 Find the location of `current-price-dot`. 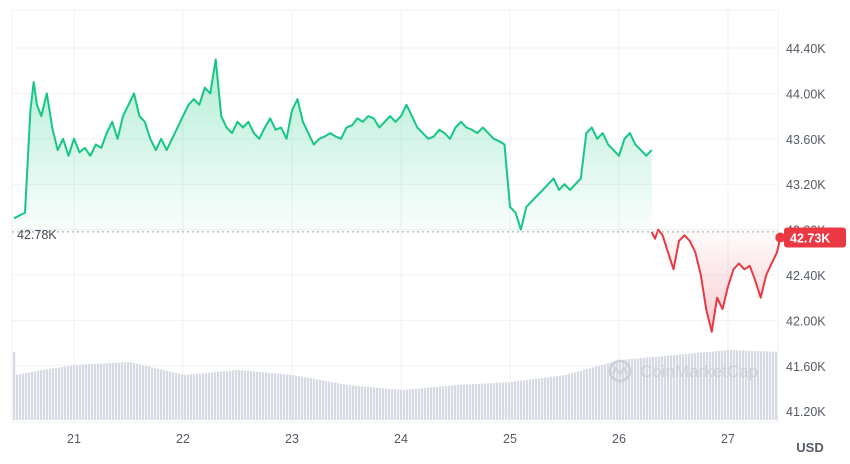

current-price-dot is located at coordinates (780, 237).